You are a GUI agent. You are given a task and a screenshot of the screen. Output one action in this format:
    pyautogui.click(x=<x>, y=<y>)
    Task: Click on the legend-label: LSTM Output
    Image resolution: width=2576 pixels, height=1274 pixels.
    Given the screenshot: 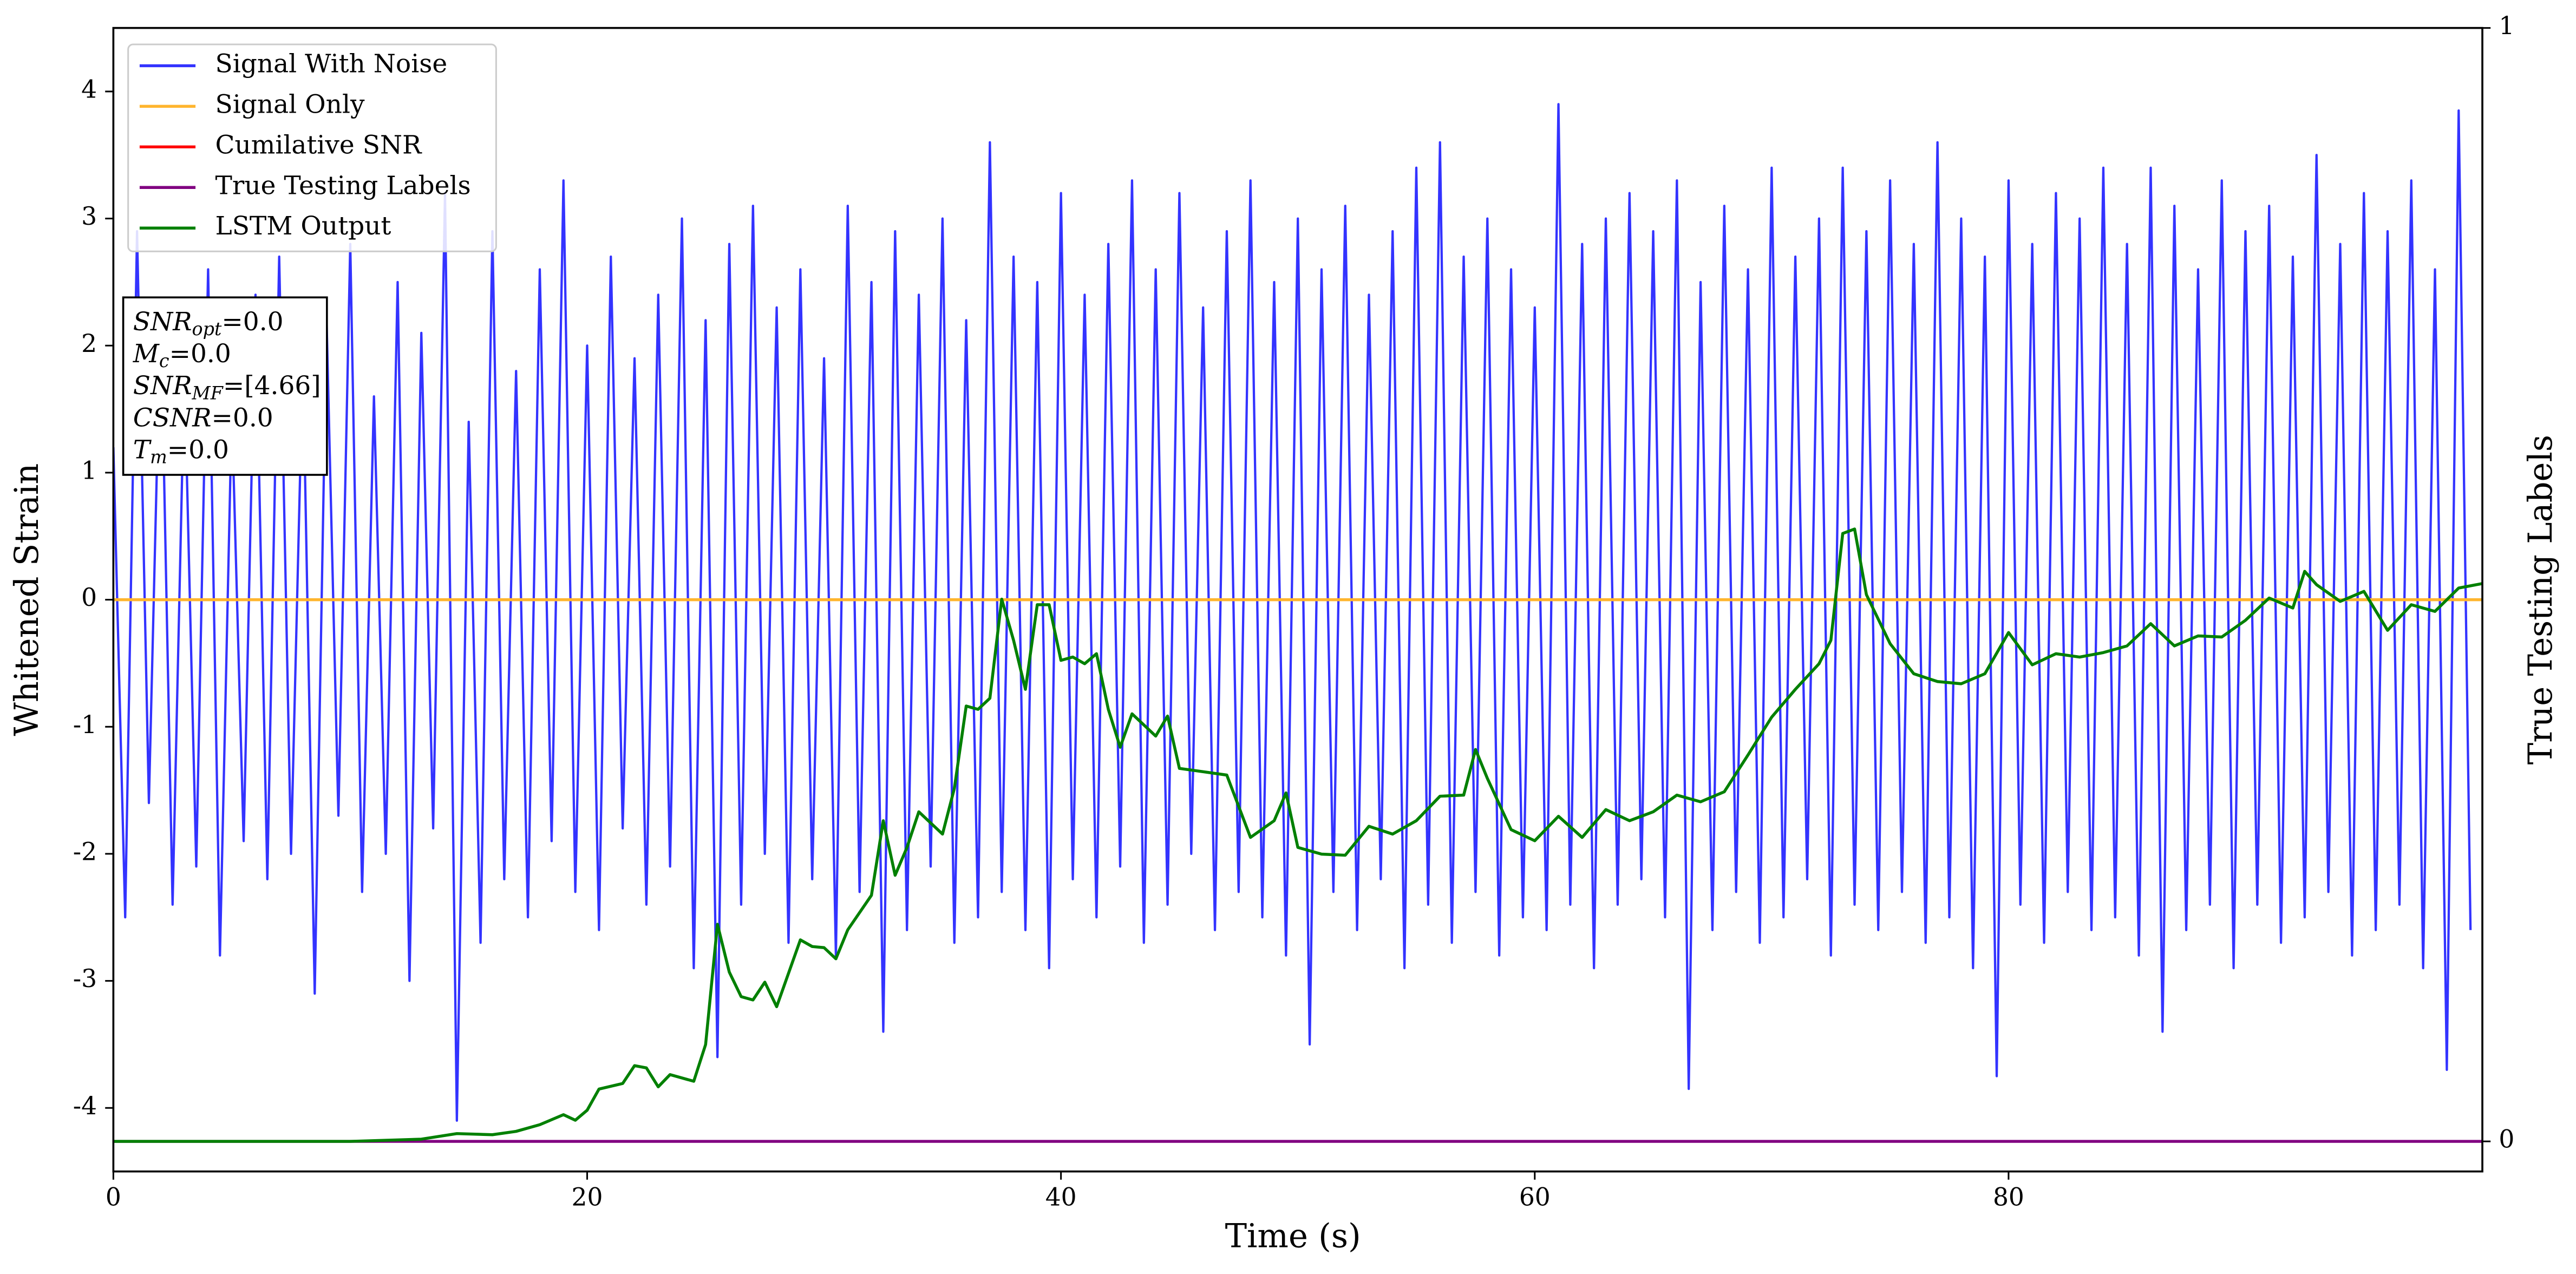 What is the action you would take?
    pyautogui.click(x=303, y=226)
    